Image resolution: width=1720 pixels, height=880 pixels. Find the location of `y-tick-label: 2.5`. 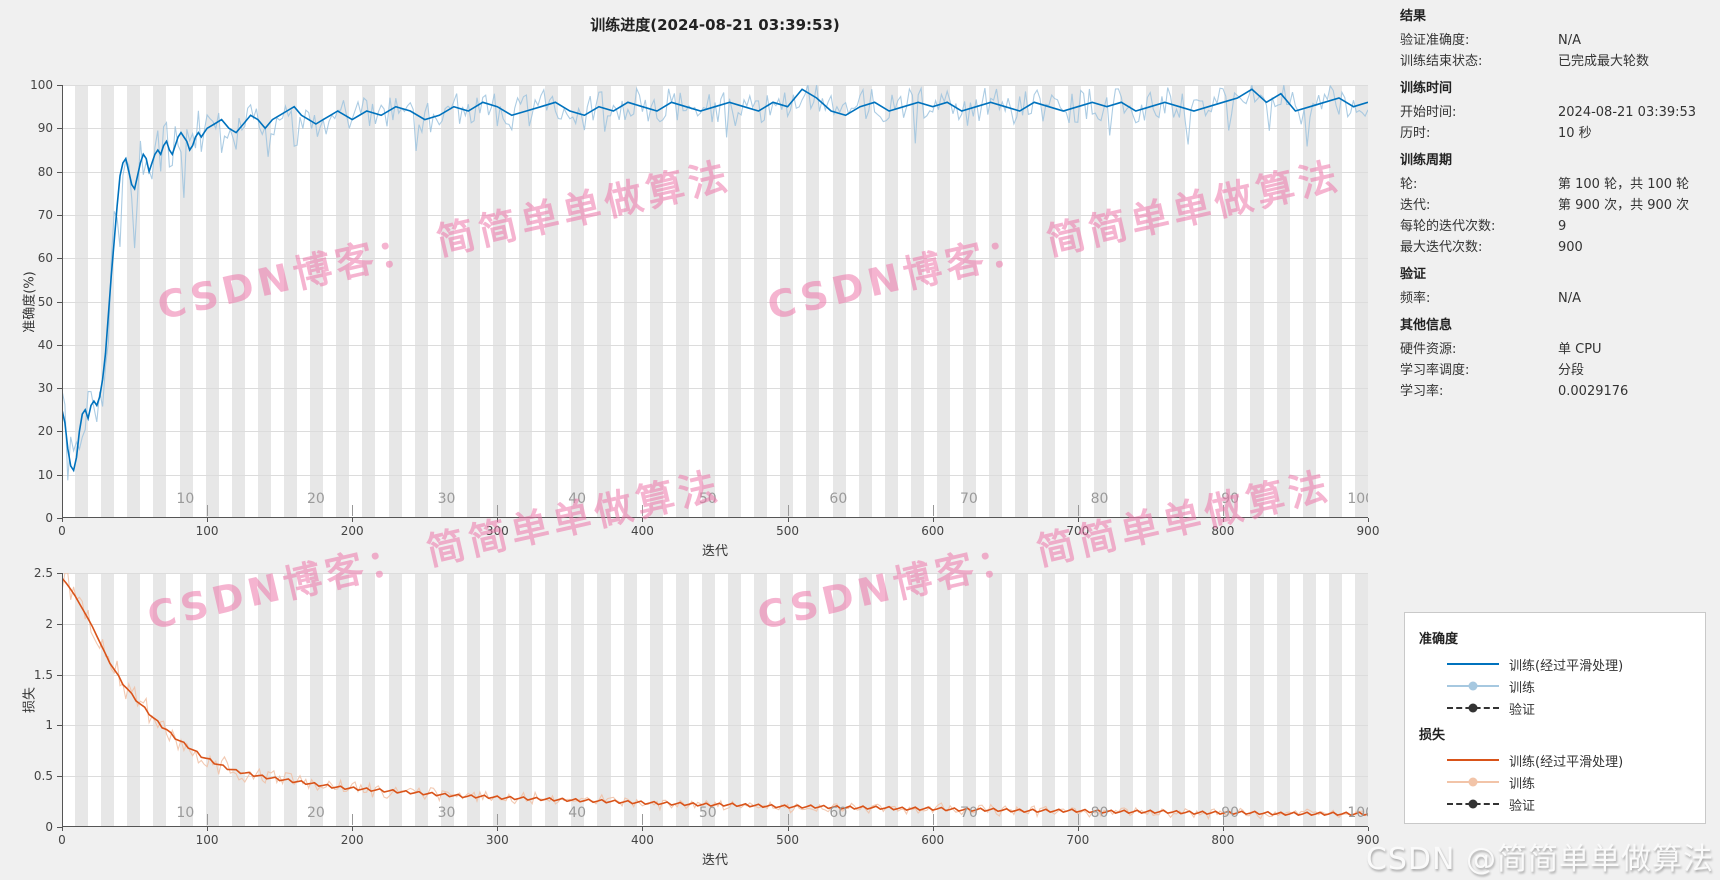

y-tick-label: 2.5 is located at coordinates (43, 573).